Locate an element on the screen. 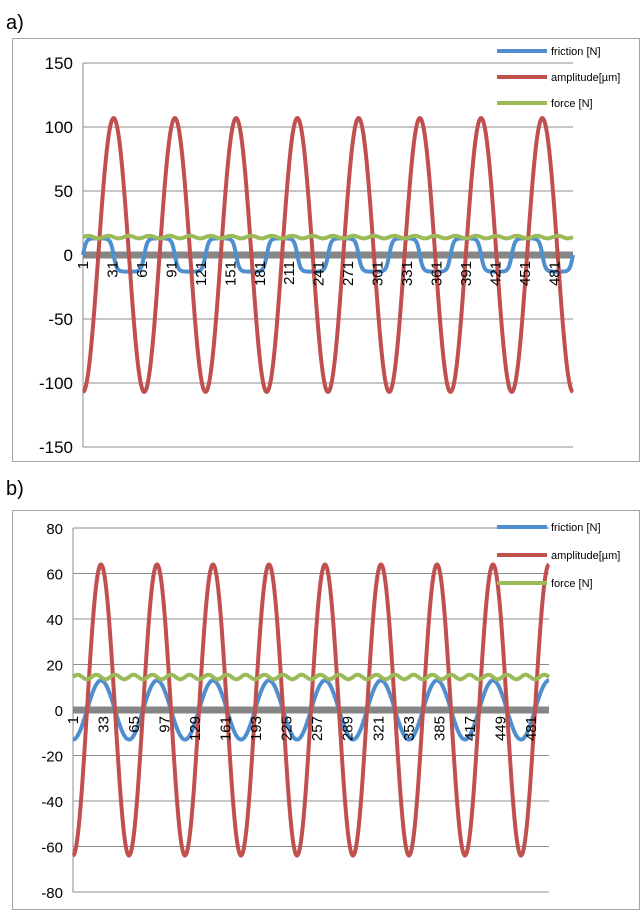 The image size is (642, 911). x-tick-label: 289 is located at coordinates (348, 728).